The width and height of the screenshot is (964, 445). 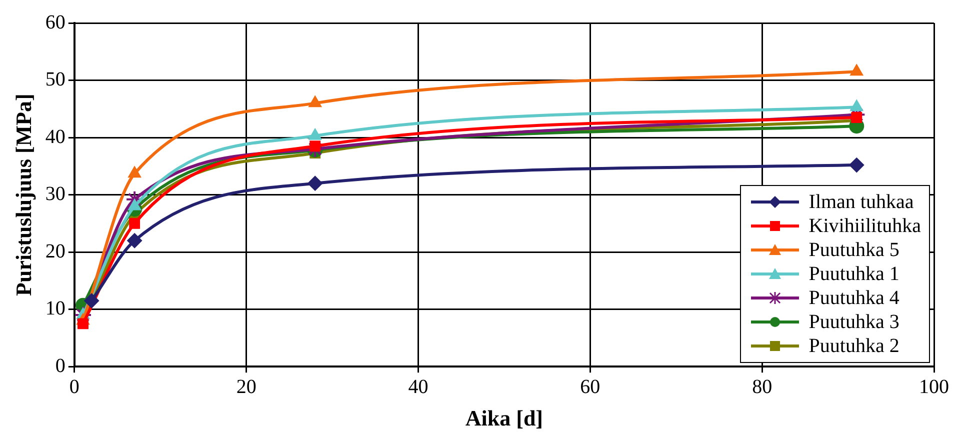 What do you see at coordinates (504, 417) in the screenshot?
I see `x-axis-title: Aika [d]` at bounding box center [504, 417].